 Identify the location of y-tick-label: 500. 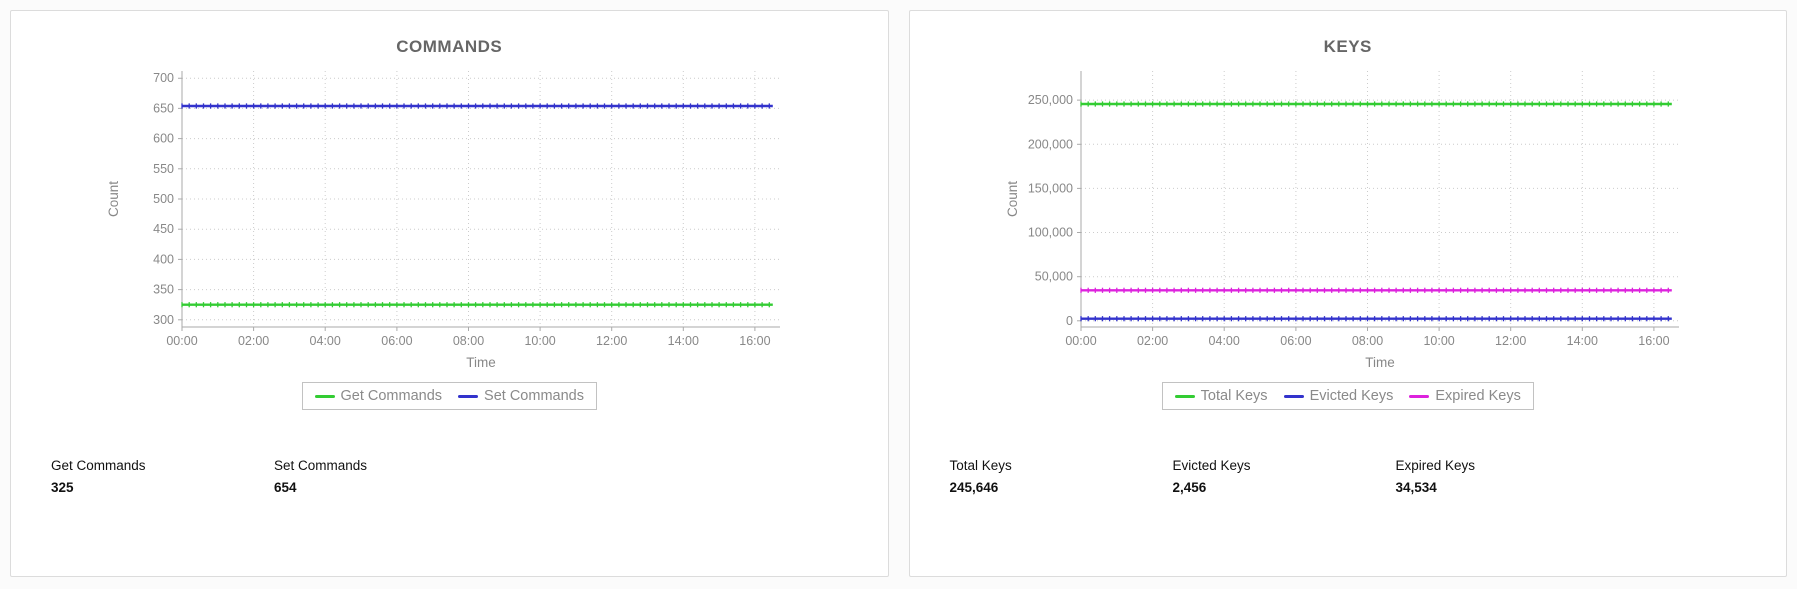
(163, 199).